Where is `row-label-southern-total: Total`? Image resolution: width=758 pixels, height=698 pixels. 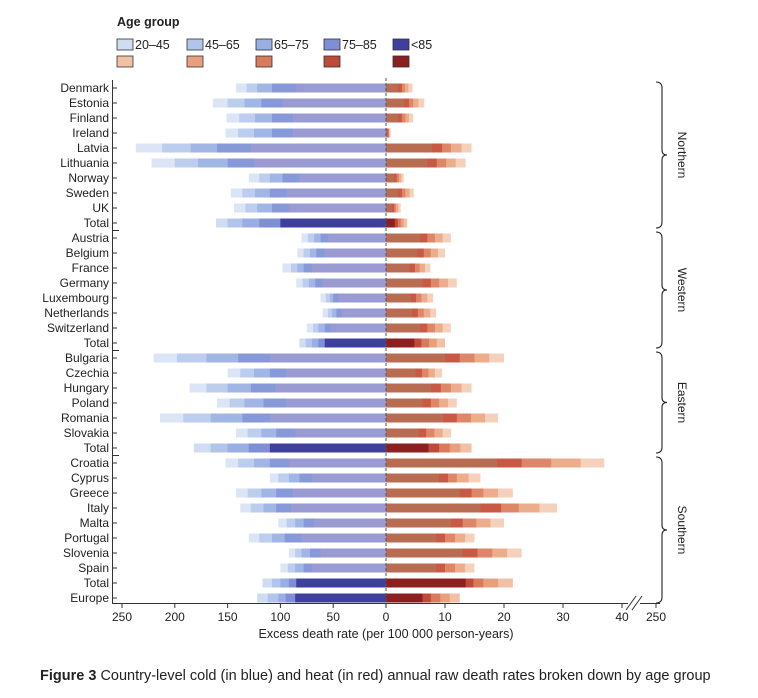 row-label-southern-total: Total is located at coordinates (96, 583).